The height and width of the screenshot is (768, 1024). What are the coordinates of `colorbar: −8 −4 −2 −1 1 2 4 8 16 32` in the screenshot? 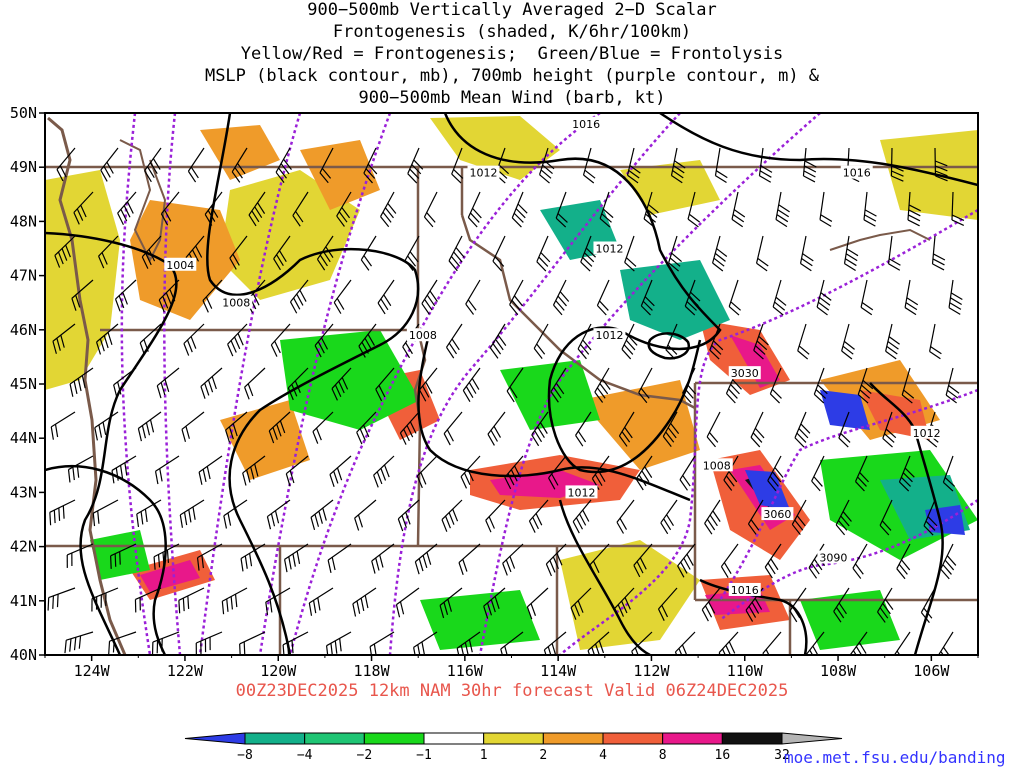 It's located at (513, 747).